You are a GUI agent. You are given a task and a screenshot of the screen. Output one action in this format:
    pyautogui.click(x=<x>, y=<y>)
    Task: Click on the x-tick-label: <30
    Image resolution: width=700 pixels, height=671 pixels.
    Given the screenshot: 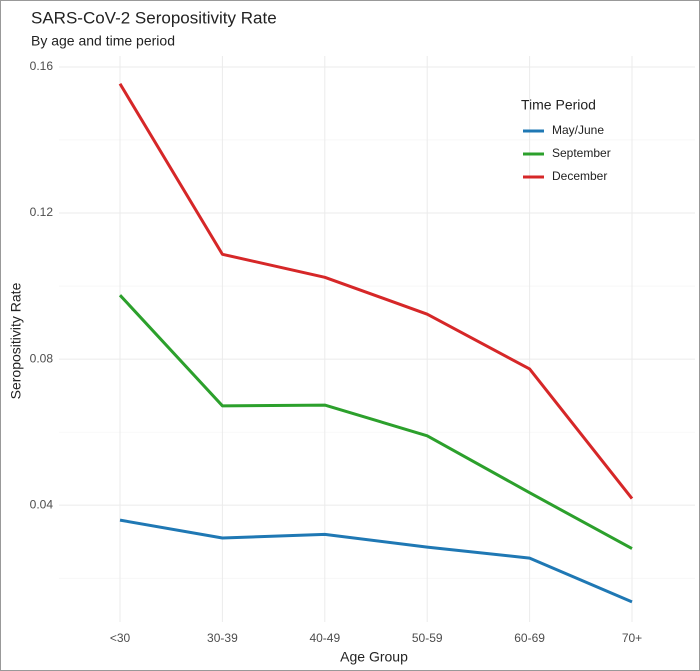 What is the action you would take?
    pyautogui.click(x=120, y=638)
    